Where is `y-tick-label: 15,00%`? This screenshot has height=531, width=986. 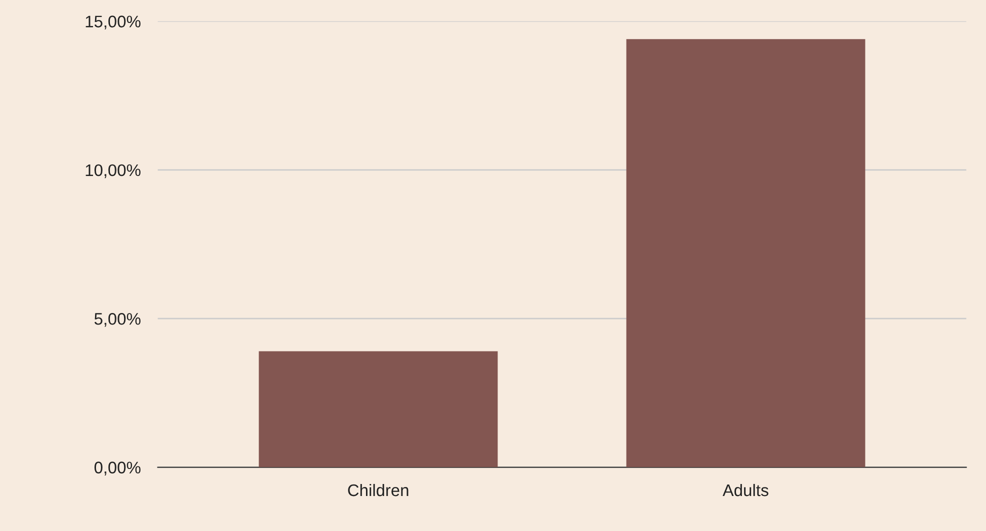 y-tick-label: 15,00% is located at coordinates (113, 23).